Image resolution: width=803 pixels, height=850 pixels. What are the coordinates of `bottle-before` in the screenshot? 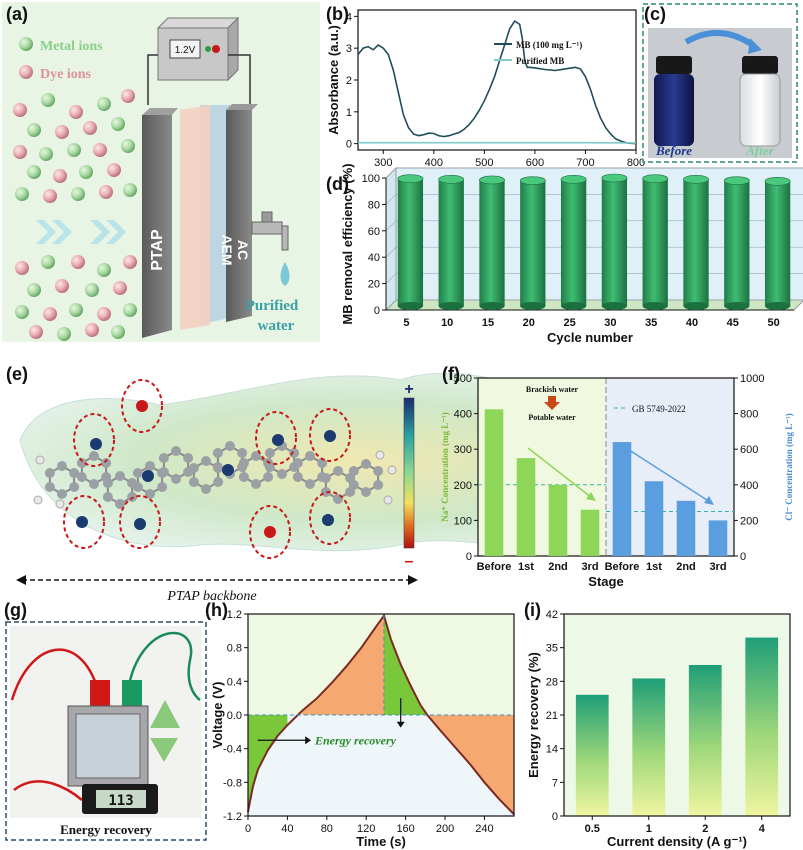 It's located at (674, 101).